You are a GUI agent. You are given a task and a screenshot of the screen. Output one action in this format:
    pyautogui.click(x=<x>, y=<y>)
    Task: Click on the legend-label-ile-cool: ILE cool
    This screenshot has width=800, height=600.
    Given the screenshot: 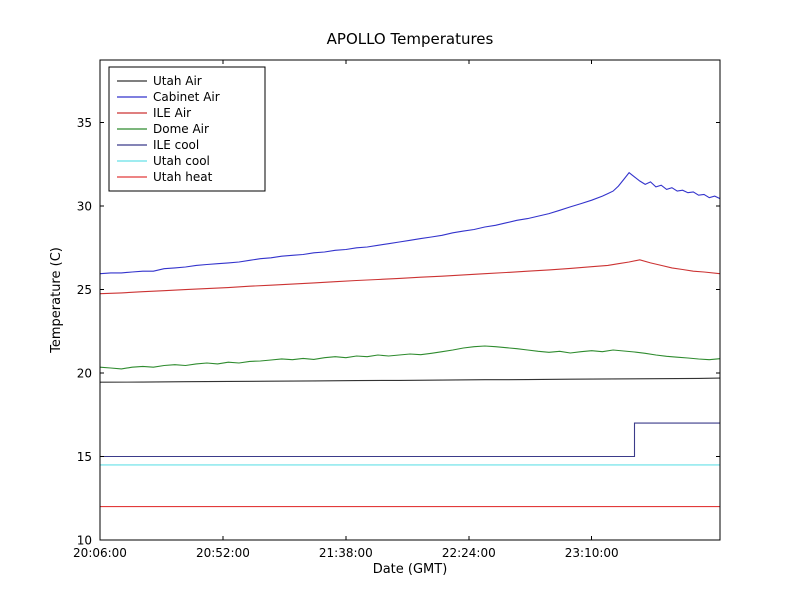 What is the action you would take?
    pyautogui.click(x=176, y=145)
    